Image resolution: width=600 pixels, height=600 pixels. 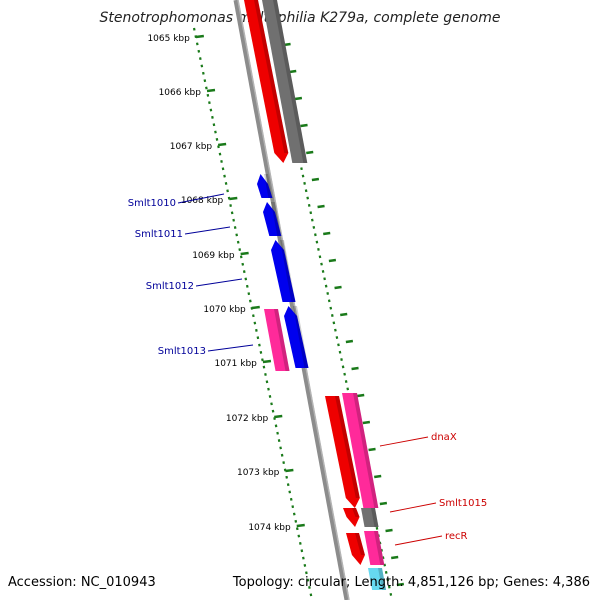 I want to click on ruler-label-1066: 1066 kbp, so click(x=180, y=93).